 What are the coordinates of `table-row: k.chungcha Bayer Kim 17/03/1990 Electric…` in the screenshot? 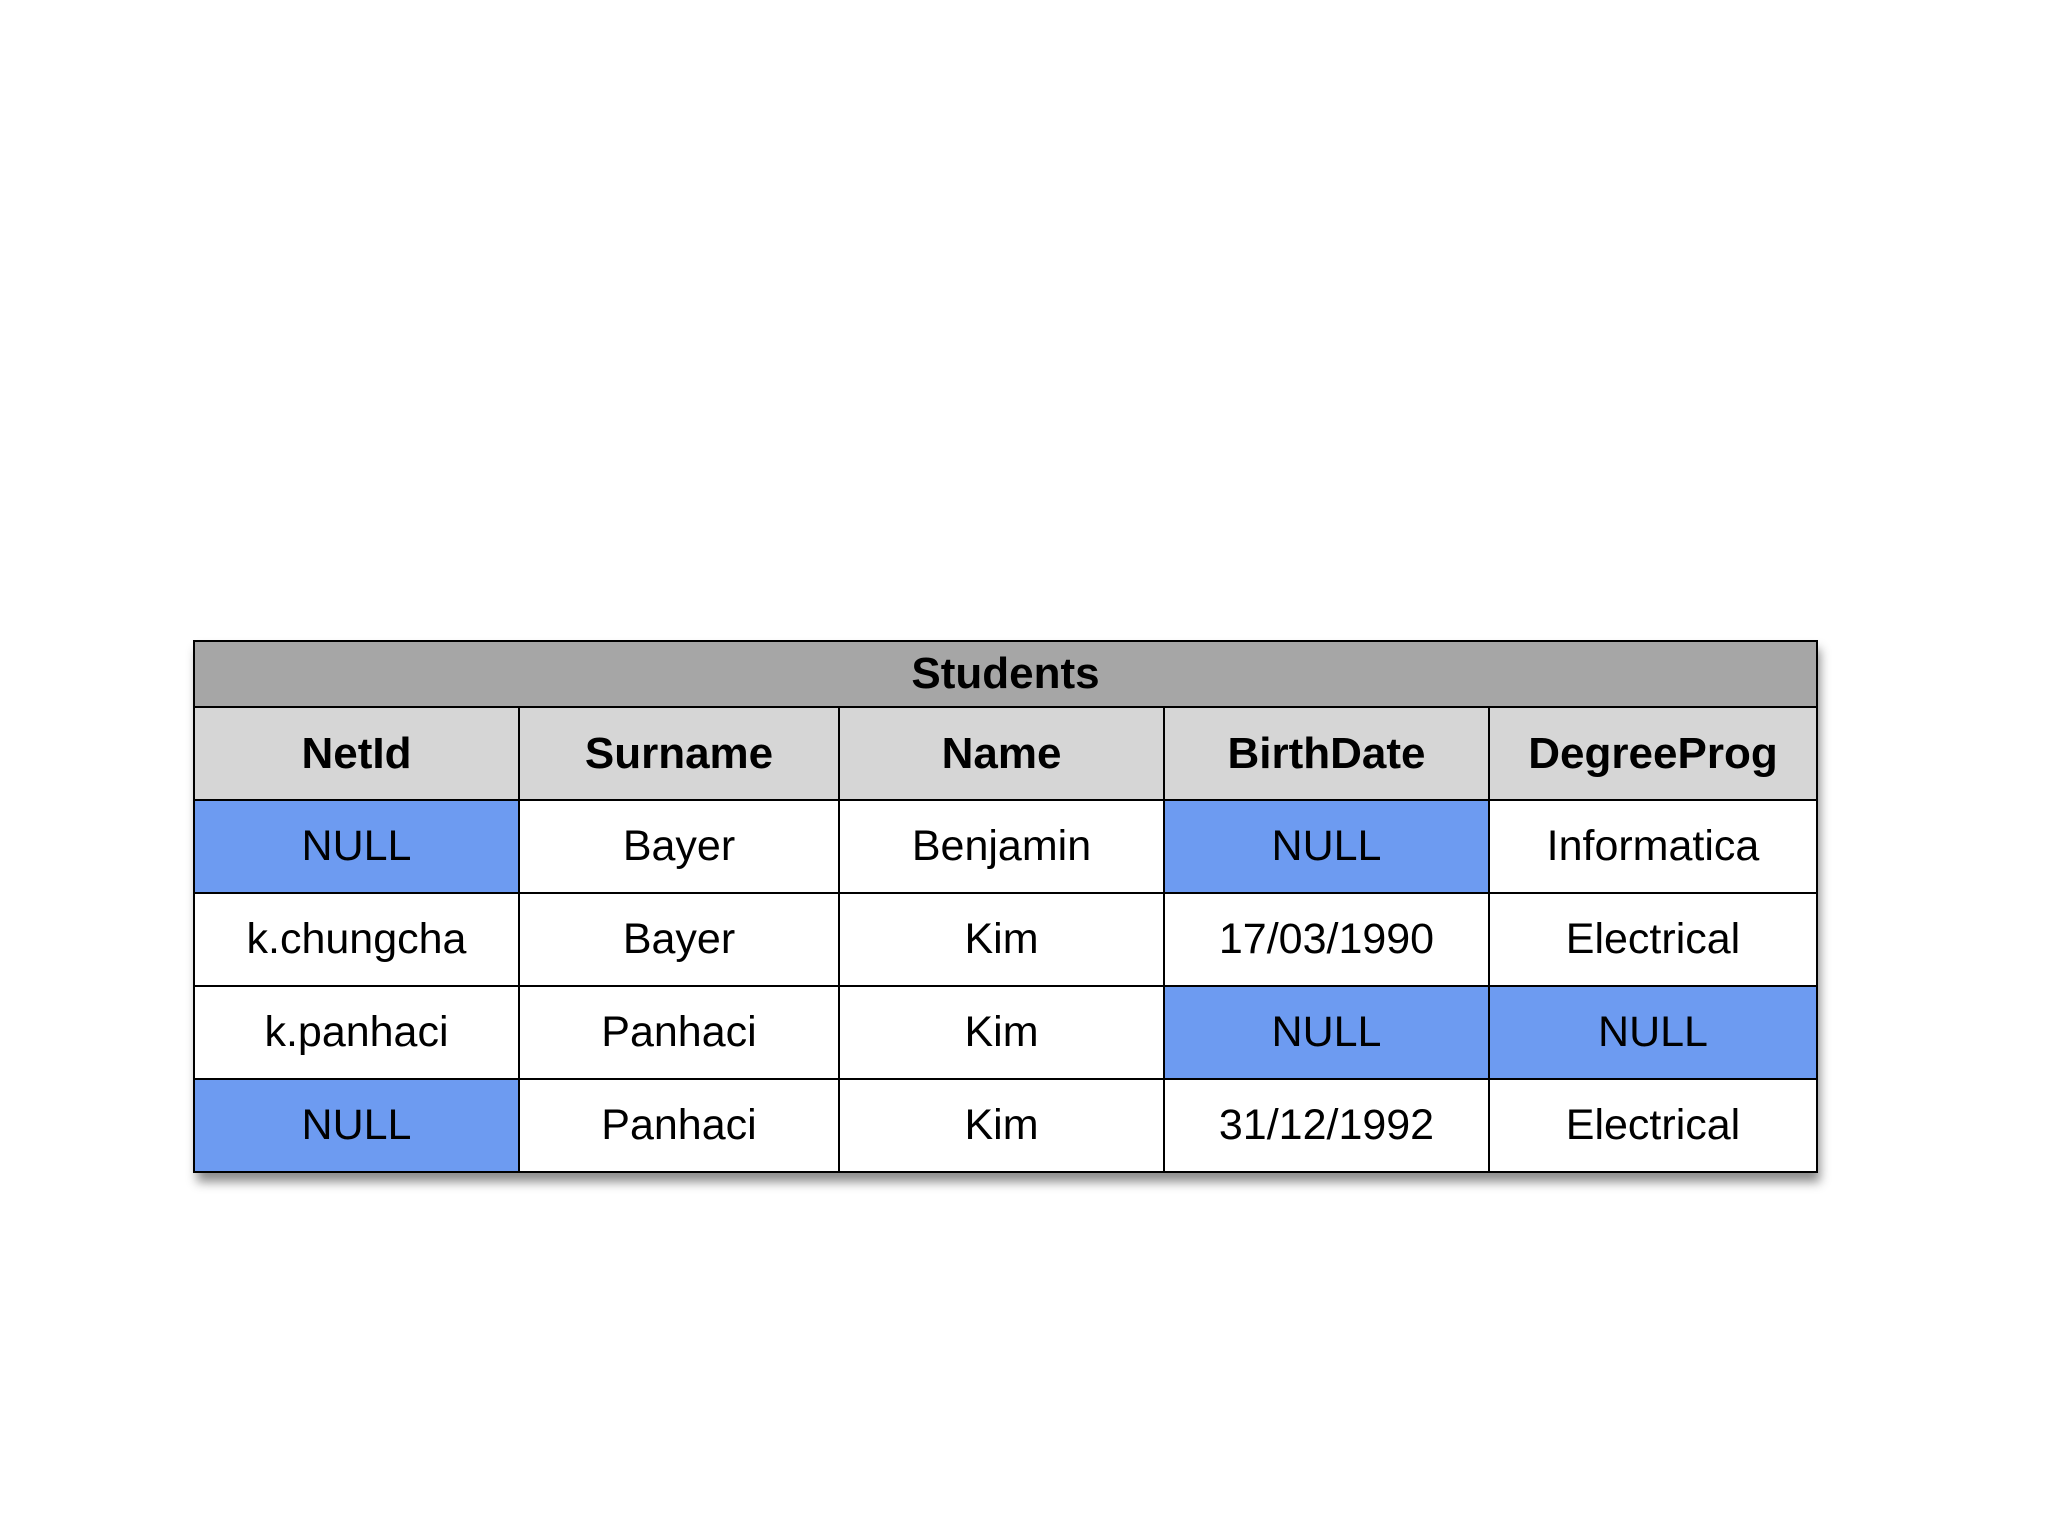 It's located at (1005, 939).